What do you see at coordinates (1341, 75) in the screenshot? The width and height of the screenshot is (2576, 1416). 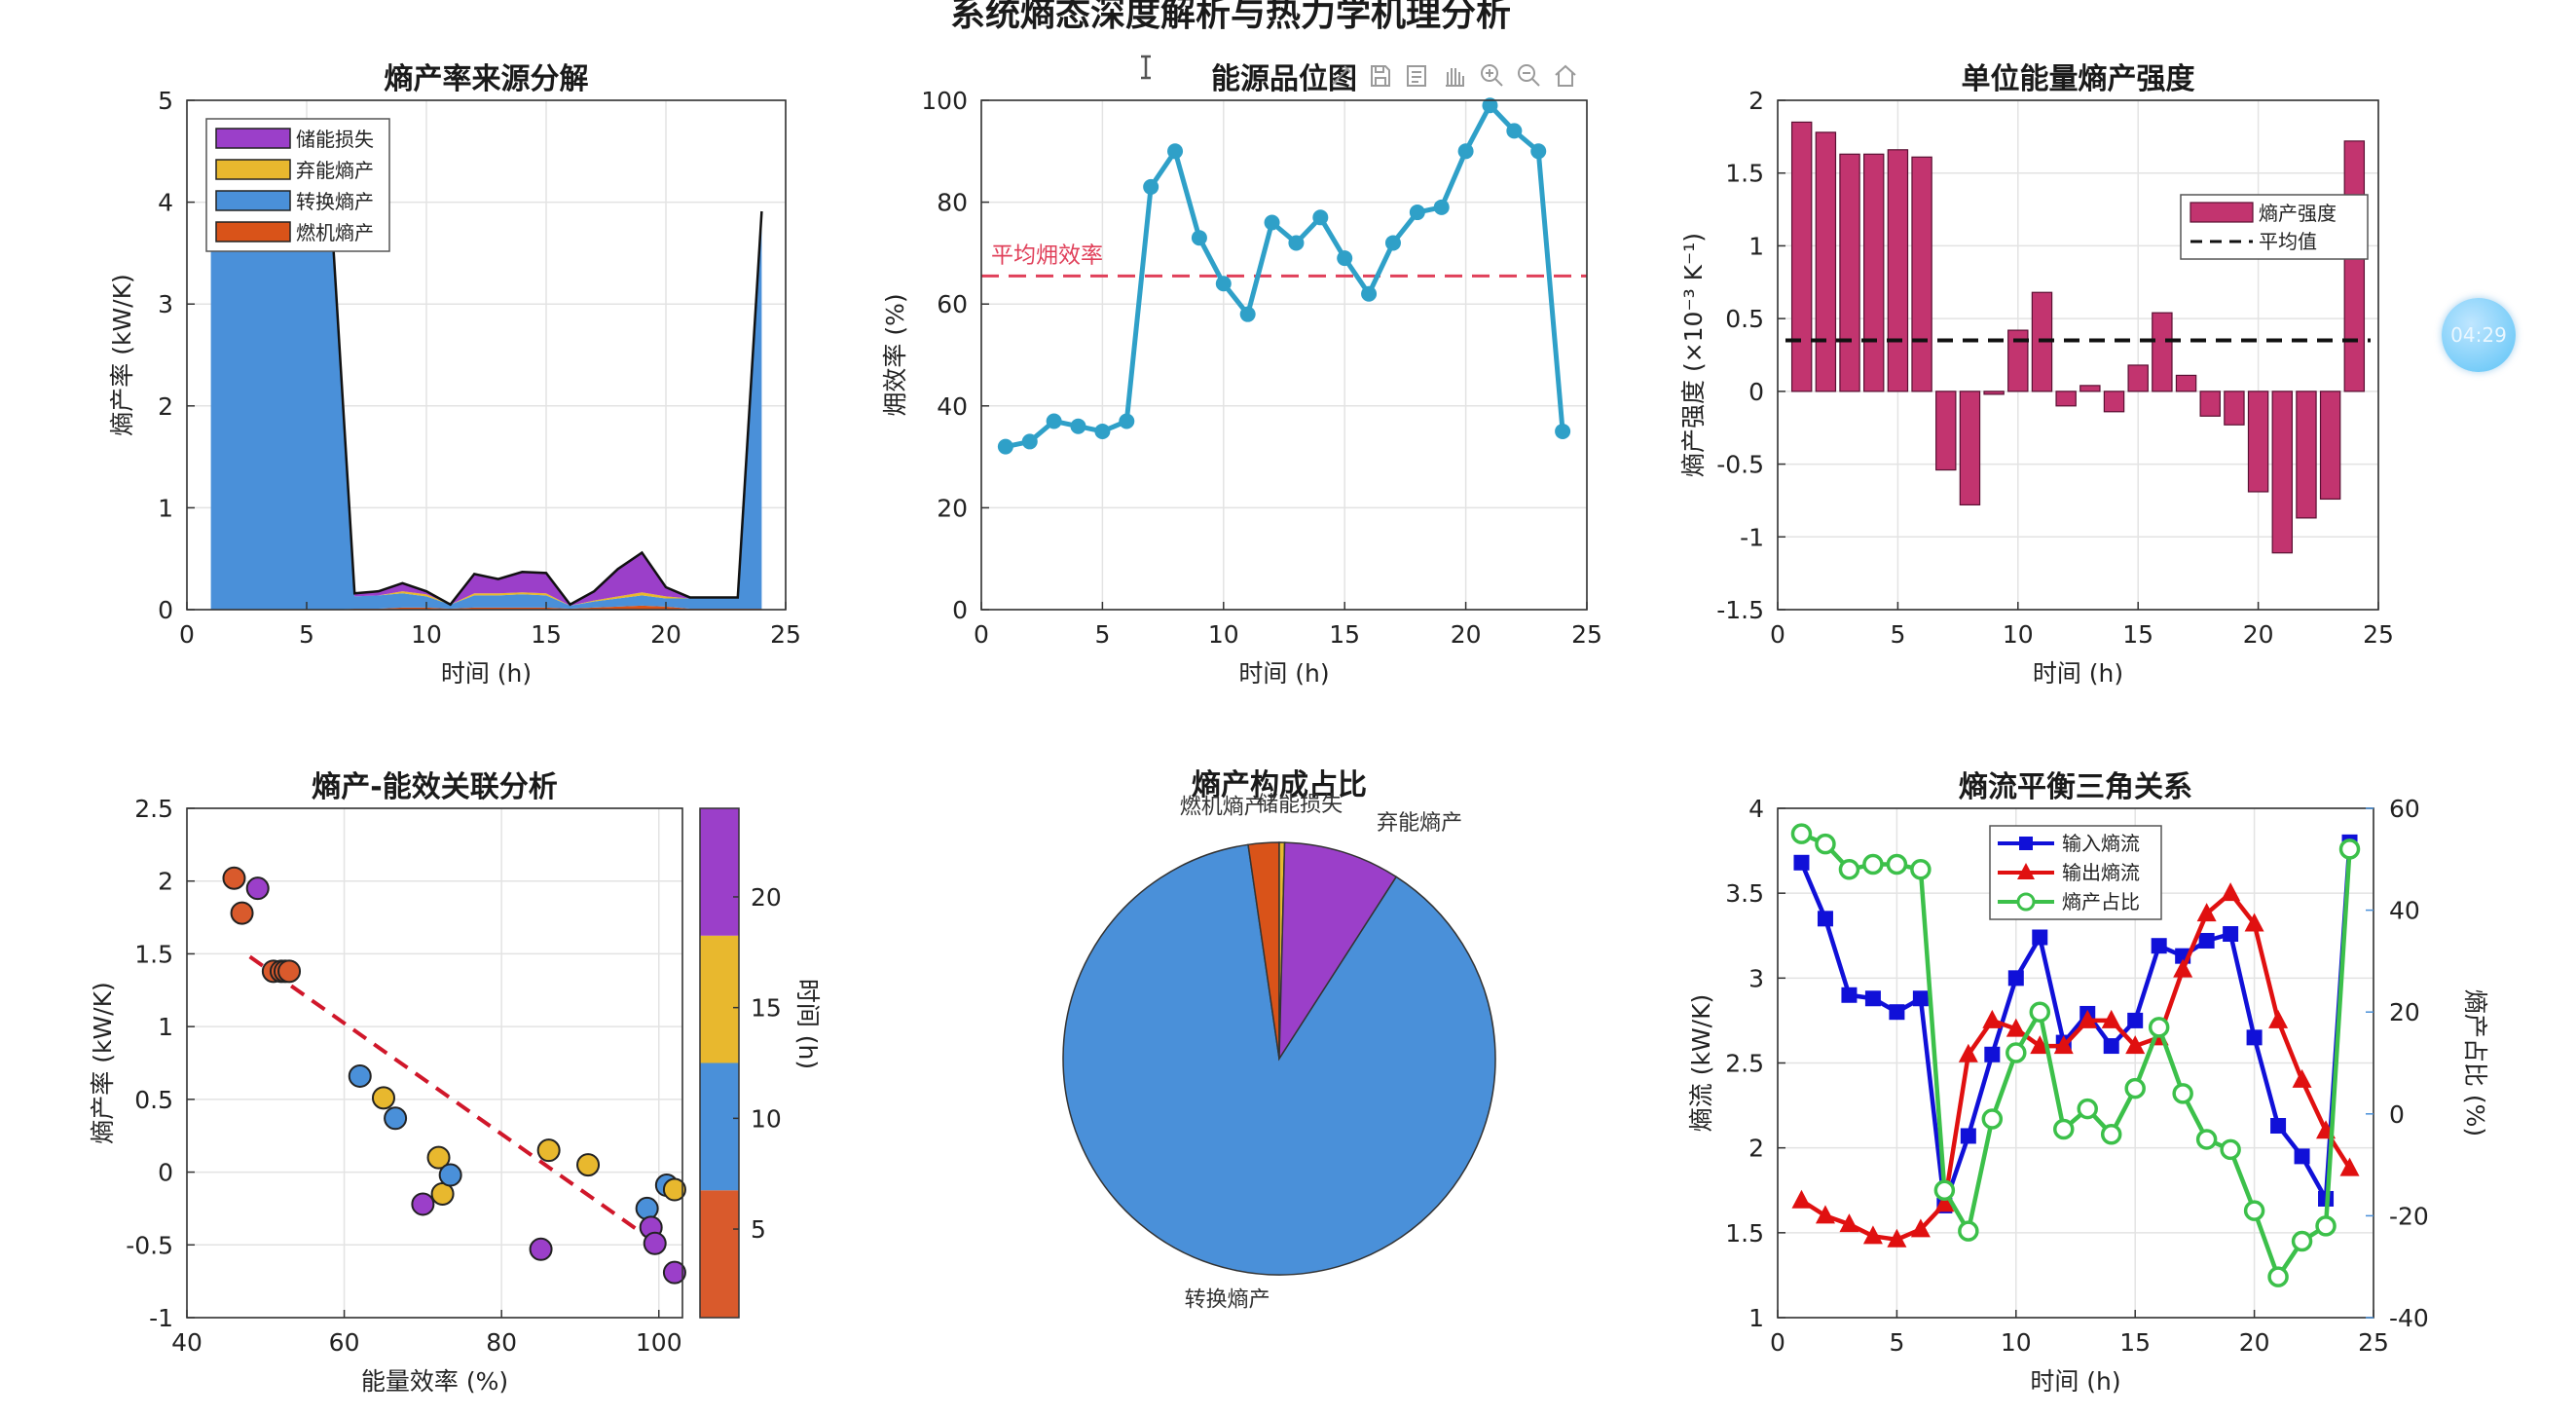 I see `brush-icon` at bounding box center [1341, 75].